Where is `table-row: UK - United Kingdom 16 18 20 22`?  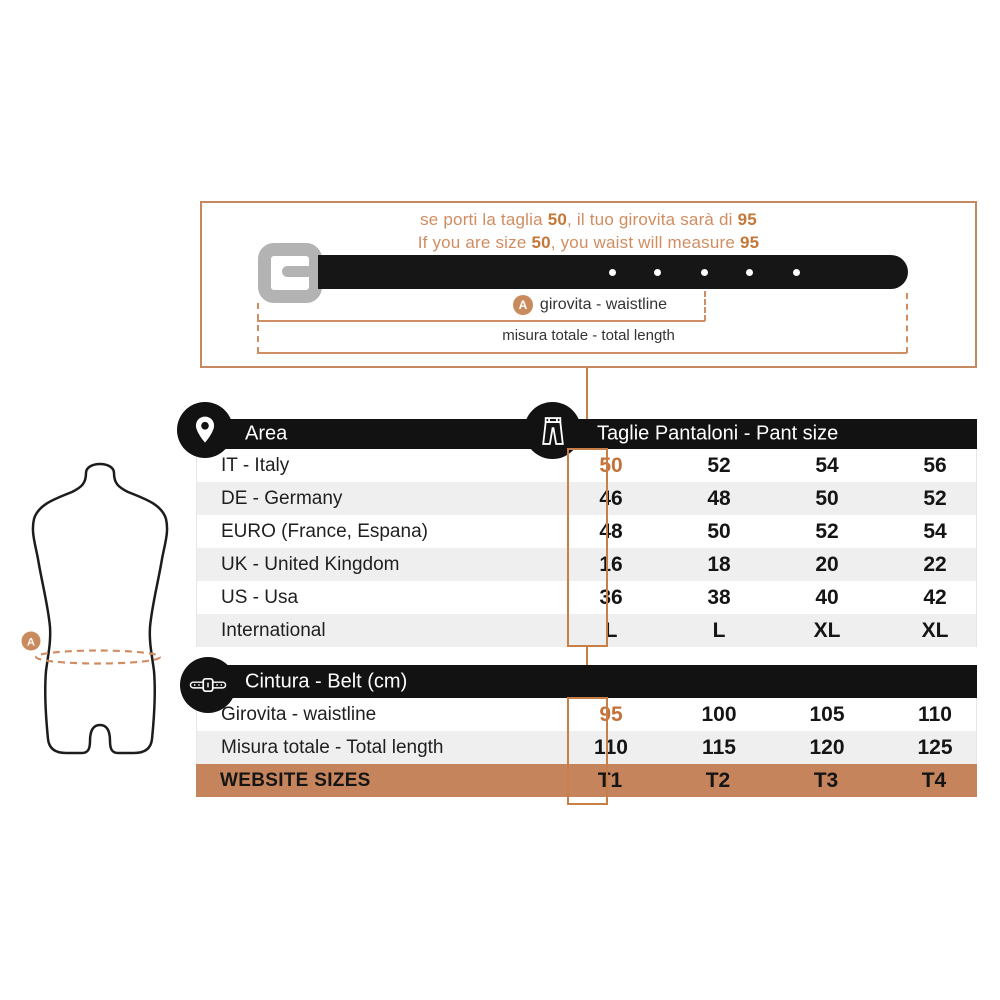 table-row: UK - United Kingdom 16 18 20 22 is located at coordinates (586, 564).